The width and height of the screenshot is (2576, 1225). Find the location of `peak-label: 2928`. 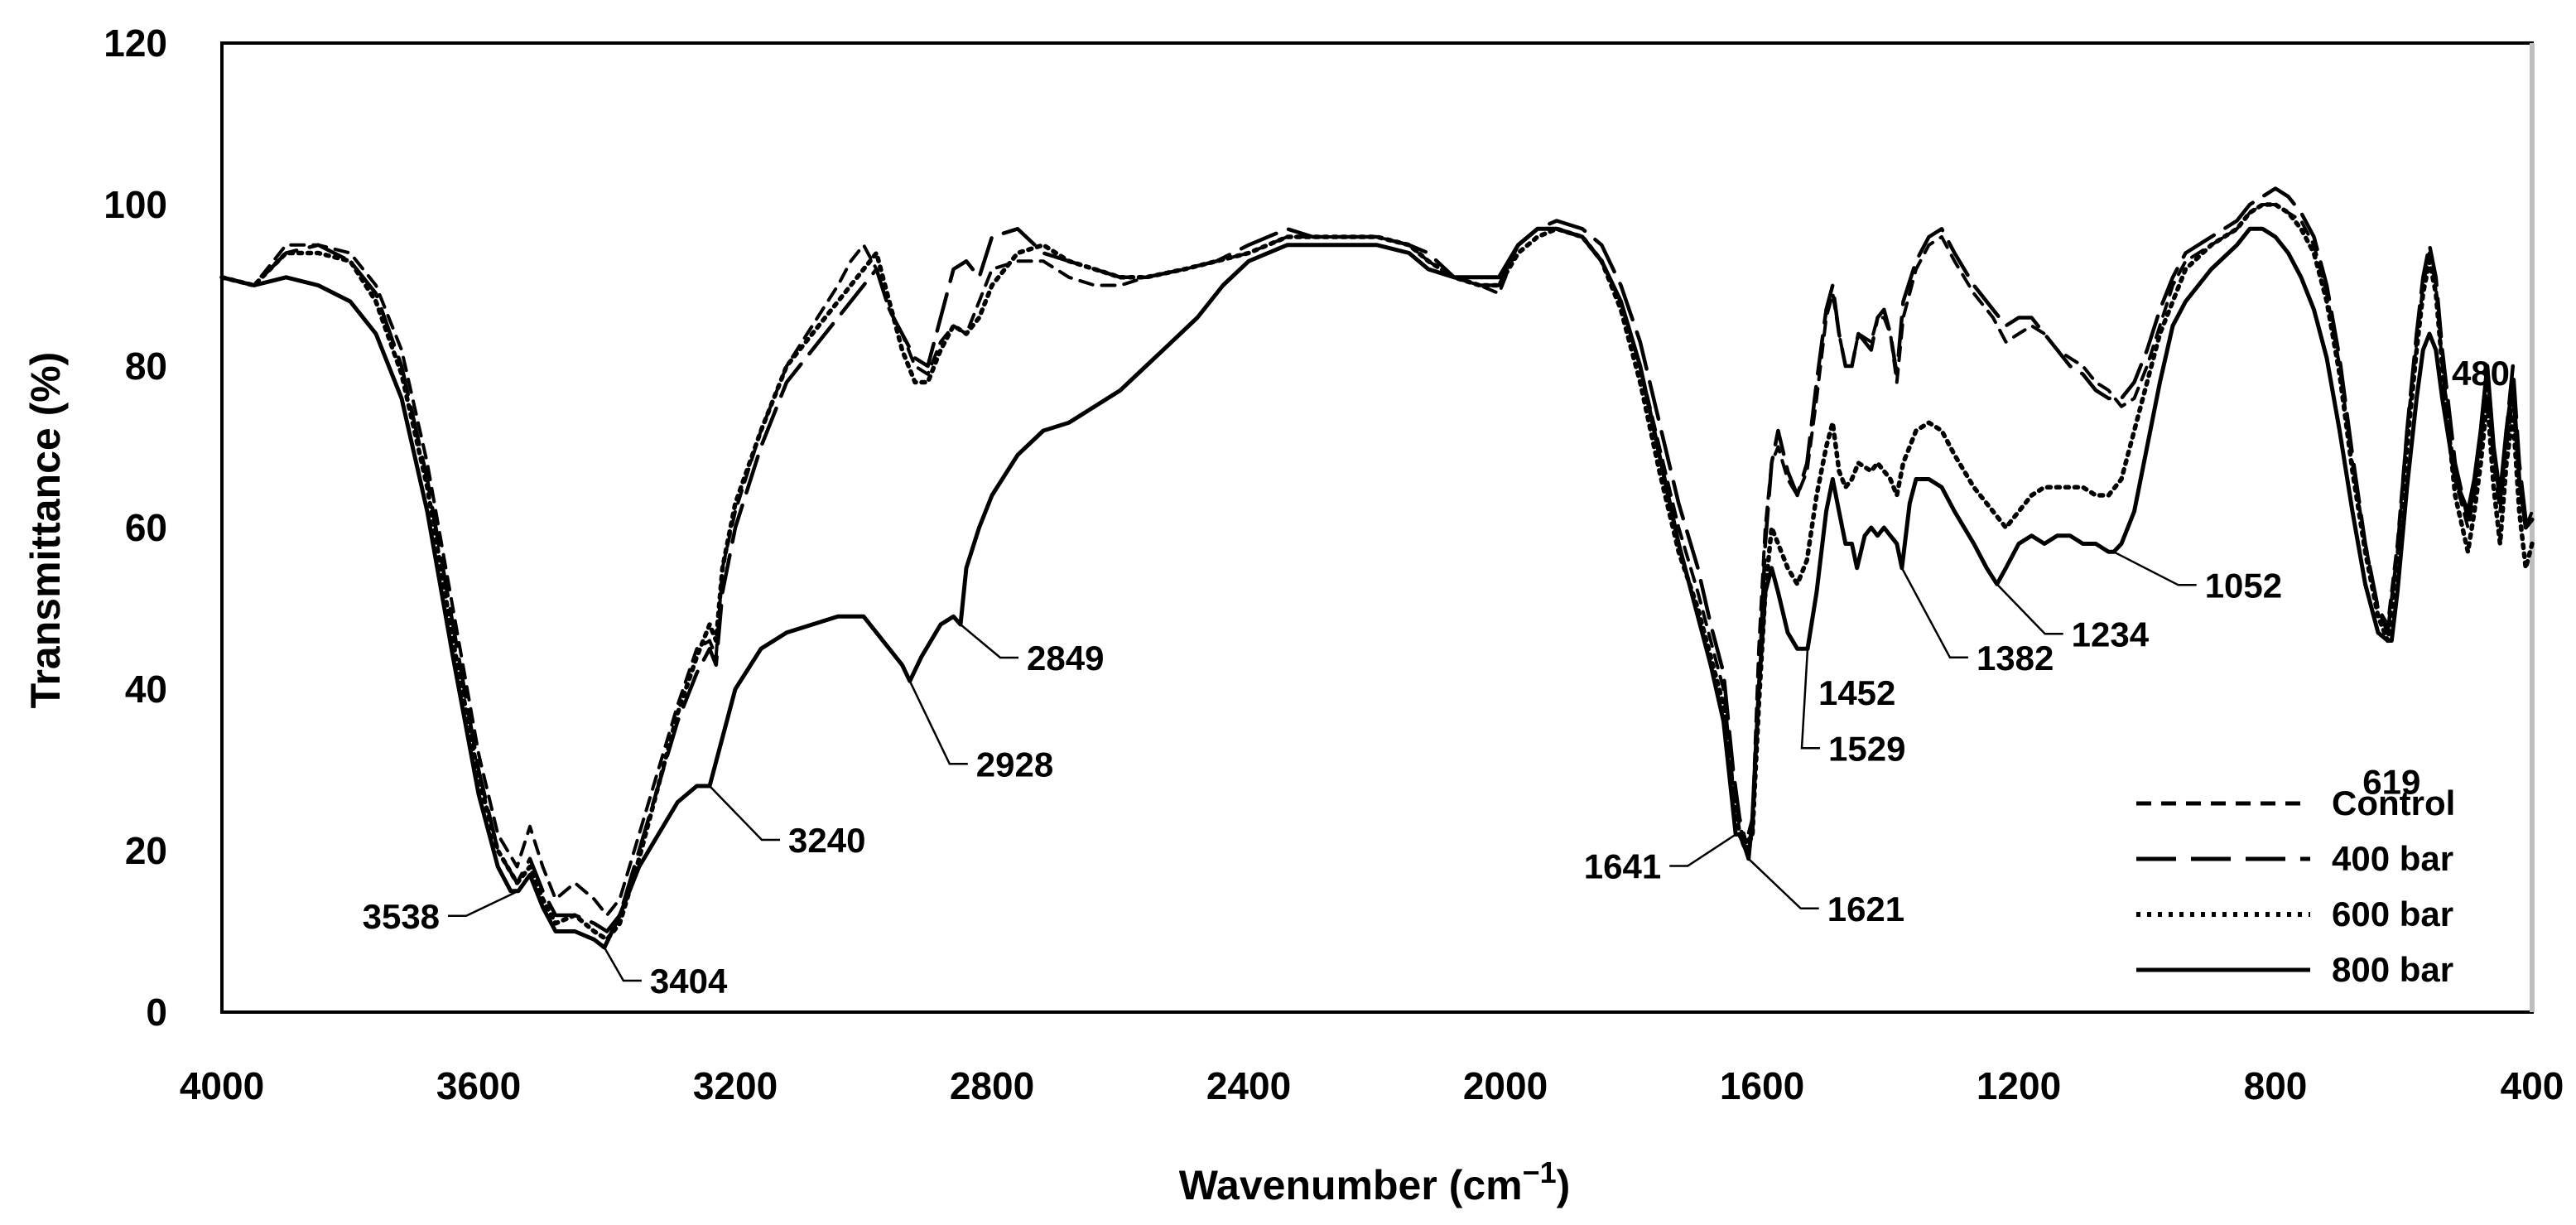

peak-label: 2928 is located at coordinates (1014, 764).